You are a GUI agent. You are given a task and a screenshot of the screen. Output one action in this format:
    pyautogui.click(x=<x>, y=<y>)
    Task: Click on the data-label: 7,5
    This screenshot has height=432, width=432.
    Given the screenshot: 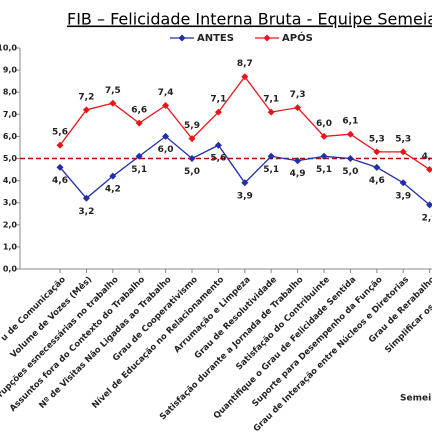 What is the action you would take?
    pyautogui.click(x=113, y=91)
    